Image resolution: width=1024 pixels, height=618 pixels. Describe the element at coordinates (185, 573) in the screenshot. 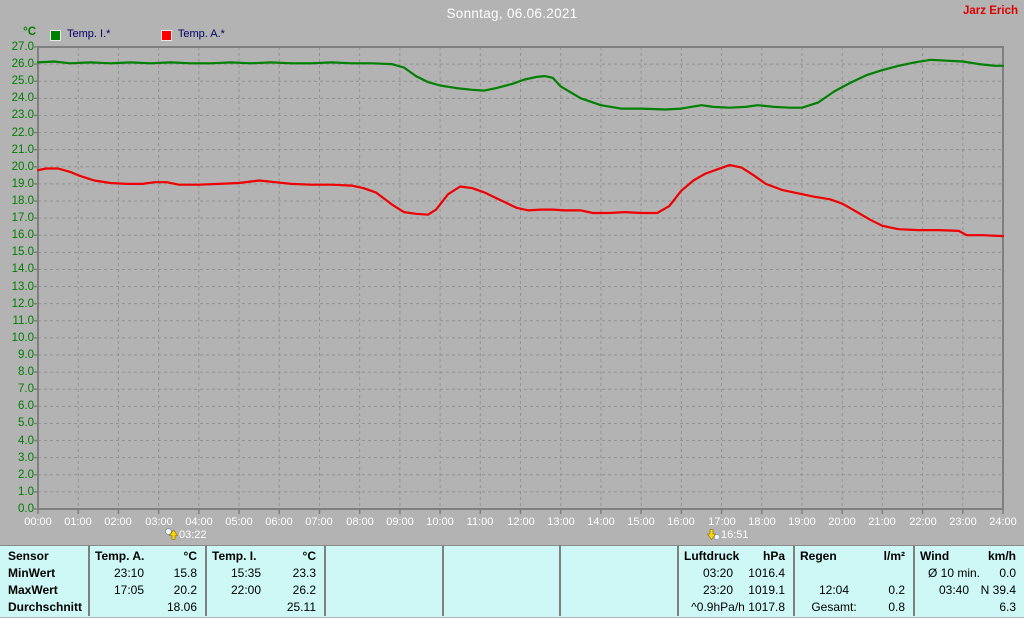

I see `table-cell-value: 15.8` at that location.